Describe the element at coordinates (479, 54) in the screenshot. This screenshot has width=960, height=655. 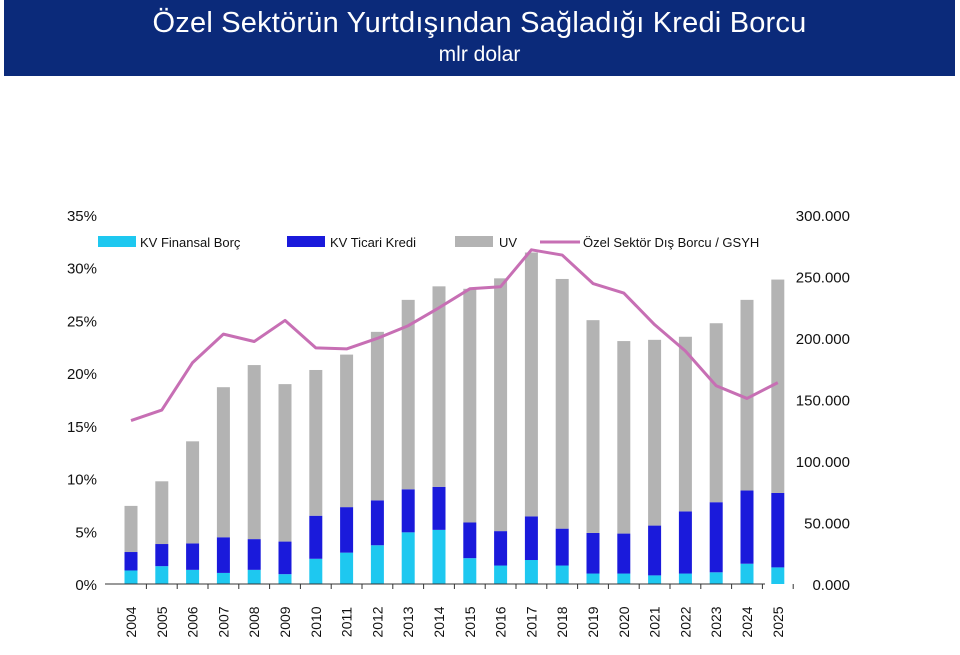
I see `chart-subtitle: mlr dolar` at that location.